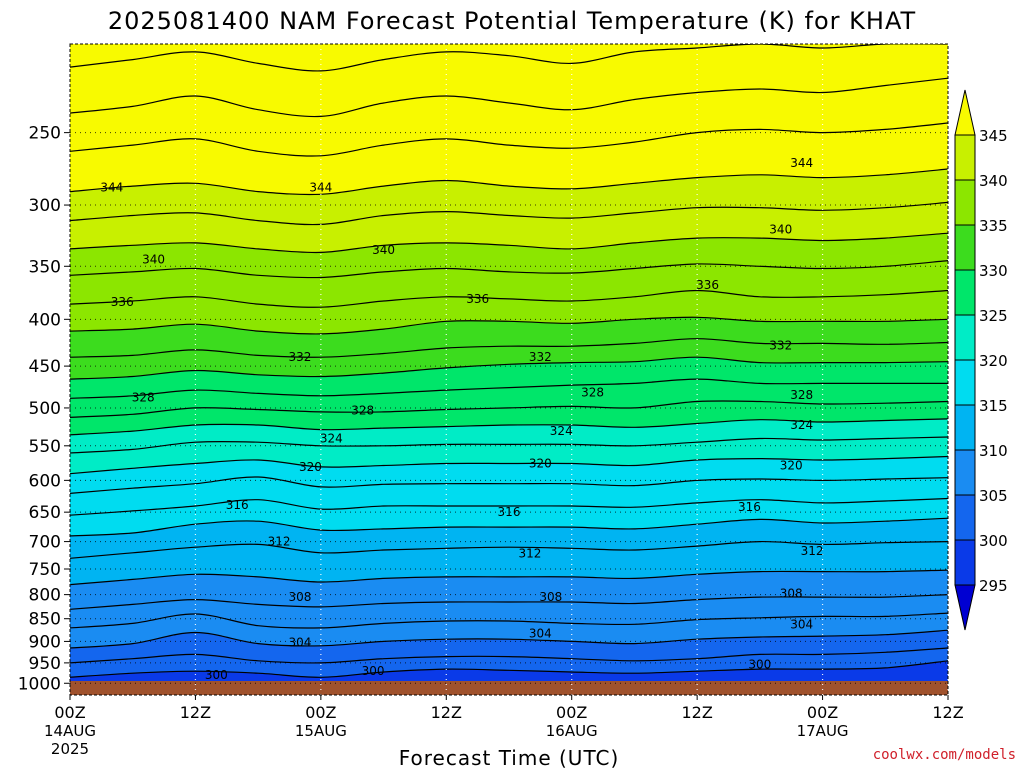  I want to click on y-tick-label: 550, so click(45, 447).